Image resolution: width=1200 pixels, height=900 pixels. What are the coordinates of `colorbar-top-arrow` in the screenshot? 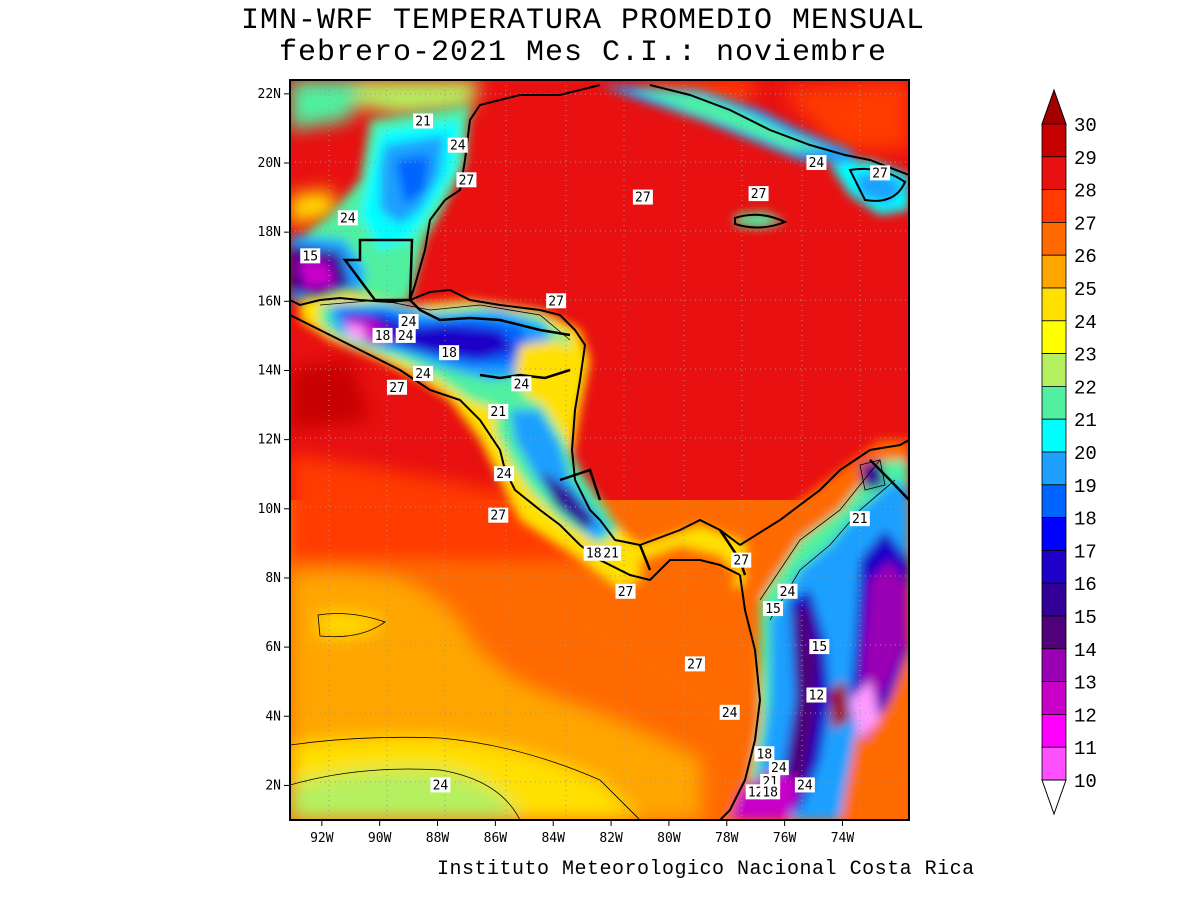 It's located at (1054, 106).